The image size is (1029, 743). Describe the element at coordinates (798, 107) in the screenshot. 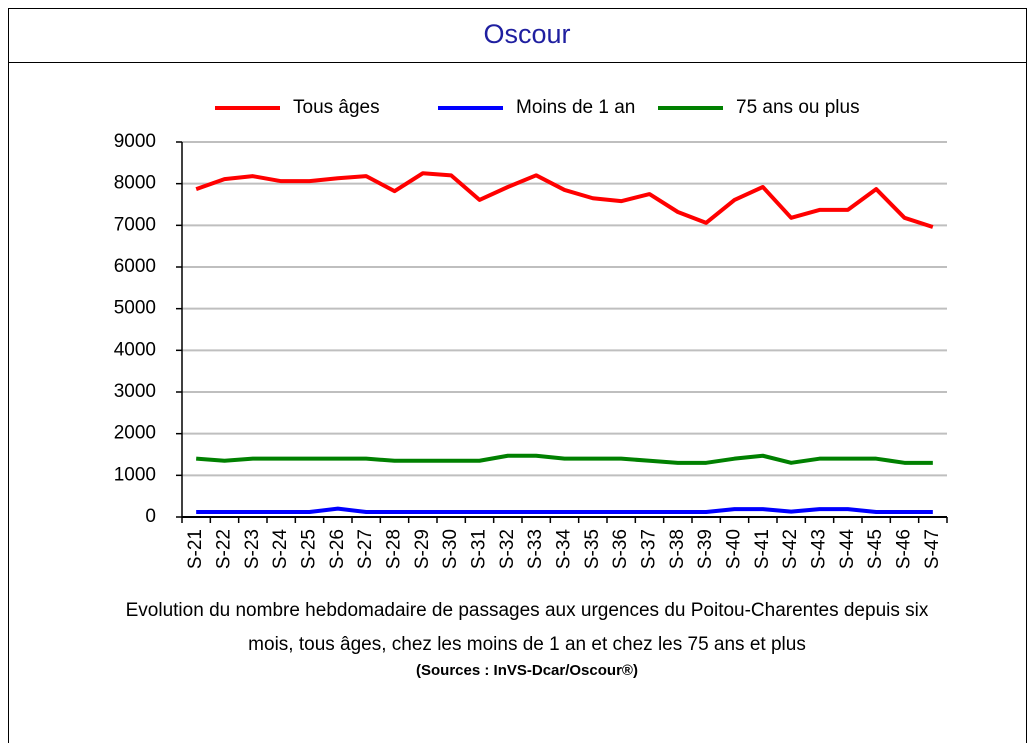

I see `legend-label: 75 ans ou plus` at that location.